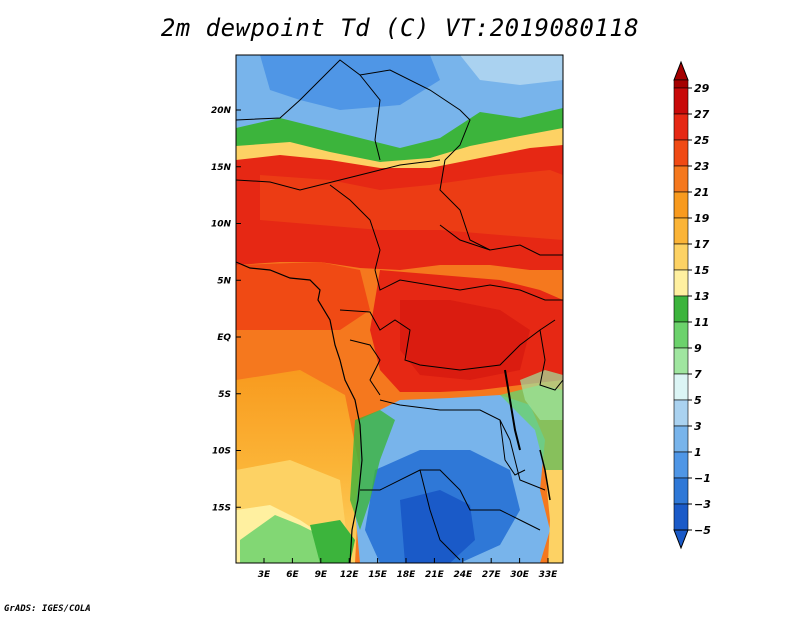  I want to click on lon-tick-label: 21E, so click(435, 575).